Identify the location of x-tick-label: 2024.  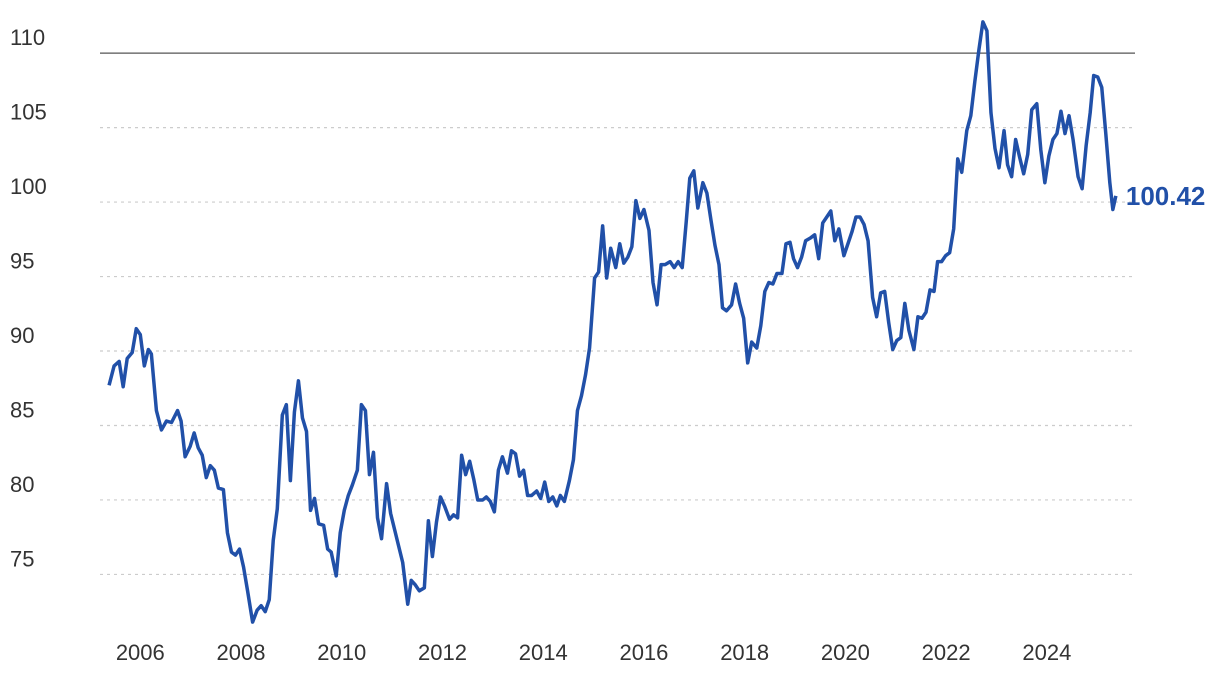
(1046, 652).